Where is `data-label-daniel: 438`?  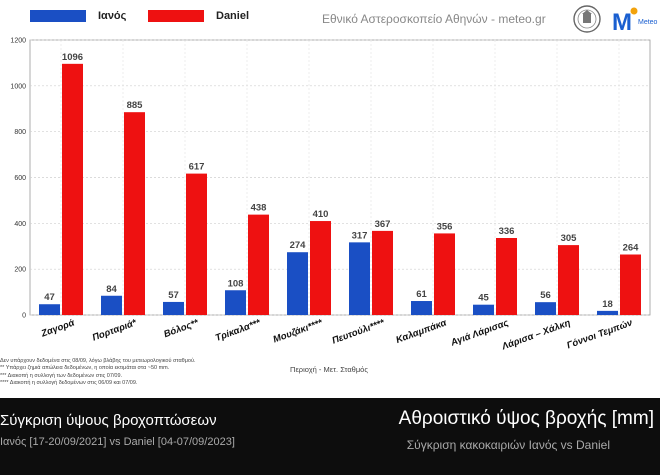 data-label-daniel: 438 is located at coordinates (259, 208).